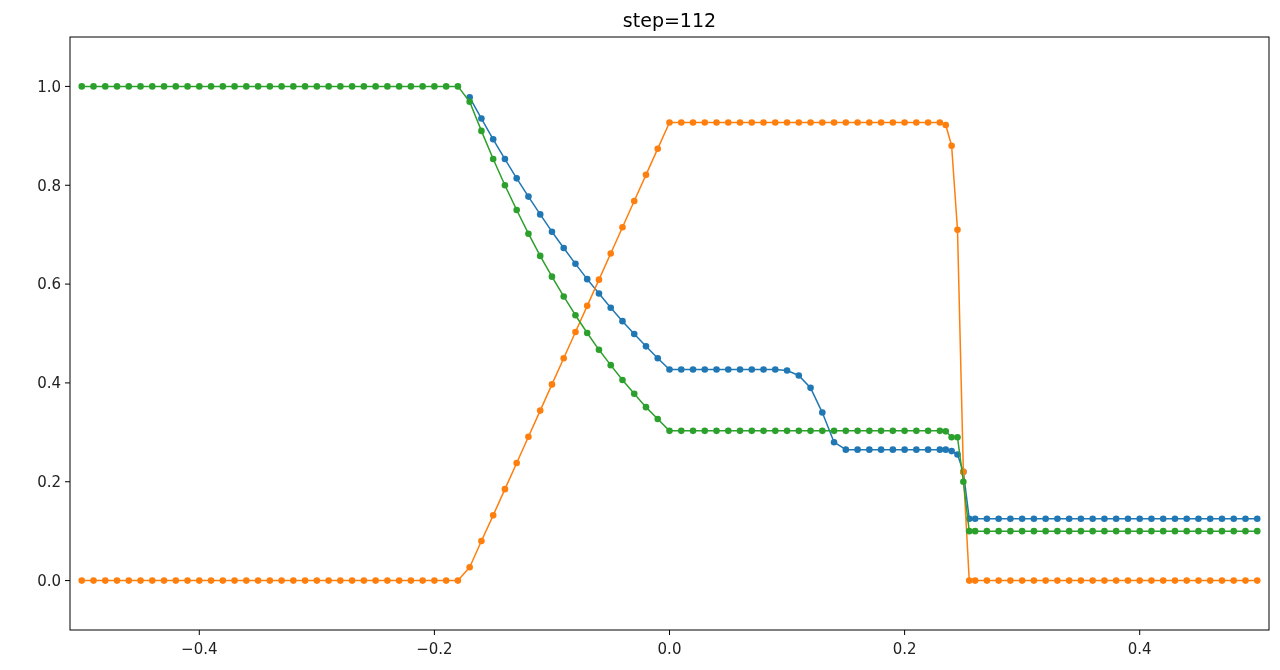 The height and width of the screenshot is (670, 1280). What do you see at coordinates (49, 580) in the screenshot?
I see `y-tick-label: 0.0` at bounding box center [49, 580].